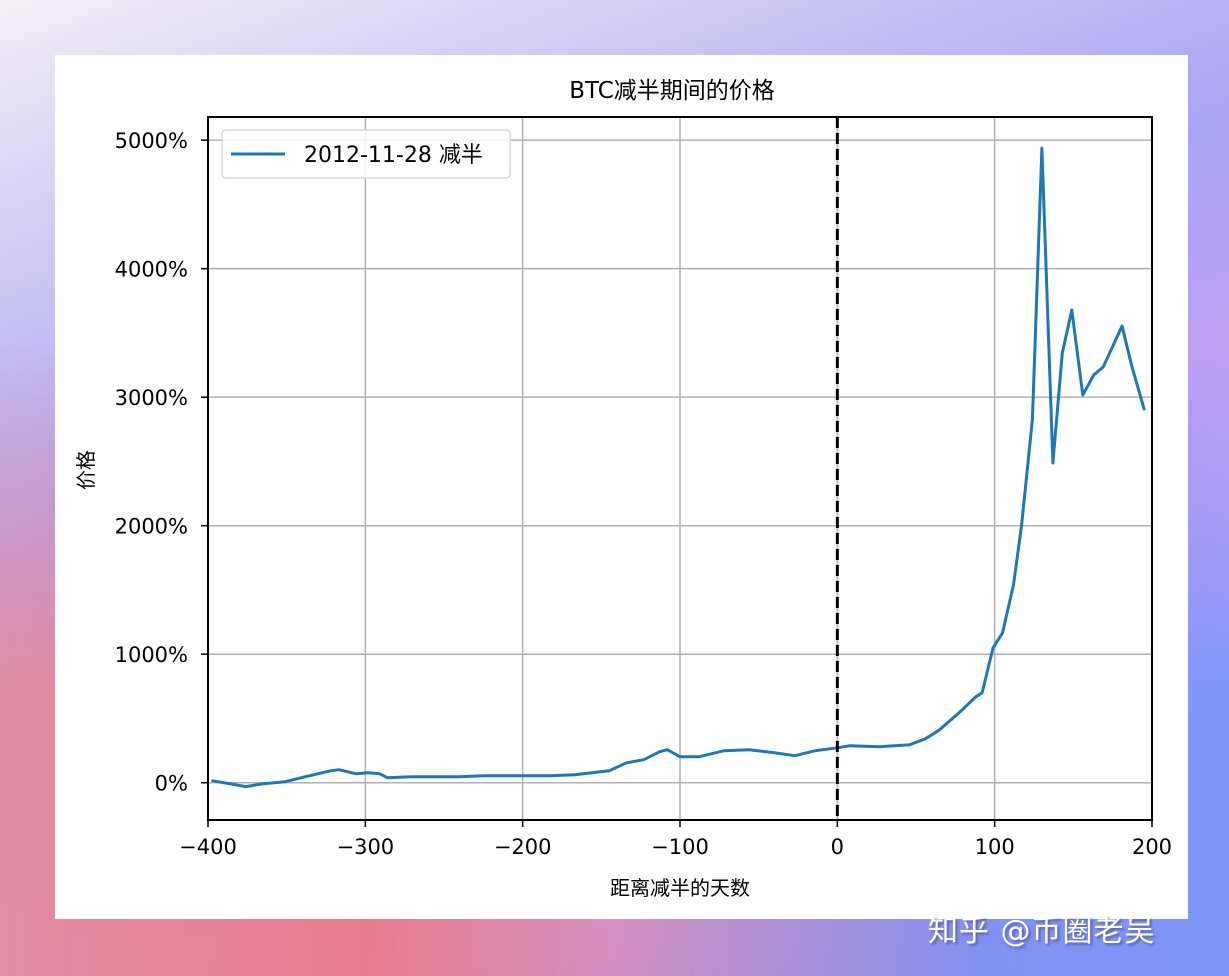 This screenshot has height=976, width=1229. I want to click on x-tick-label: −300, so click(365, 847).